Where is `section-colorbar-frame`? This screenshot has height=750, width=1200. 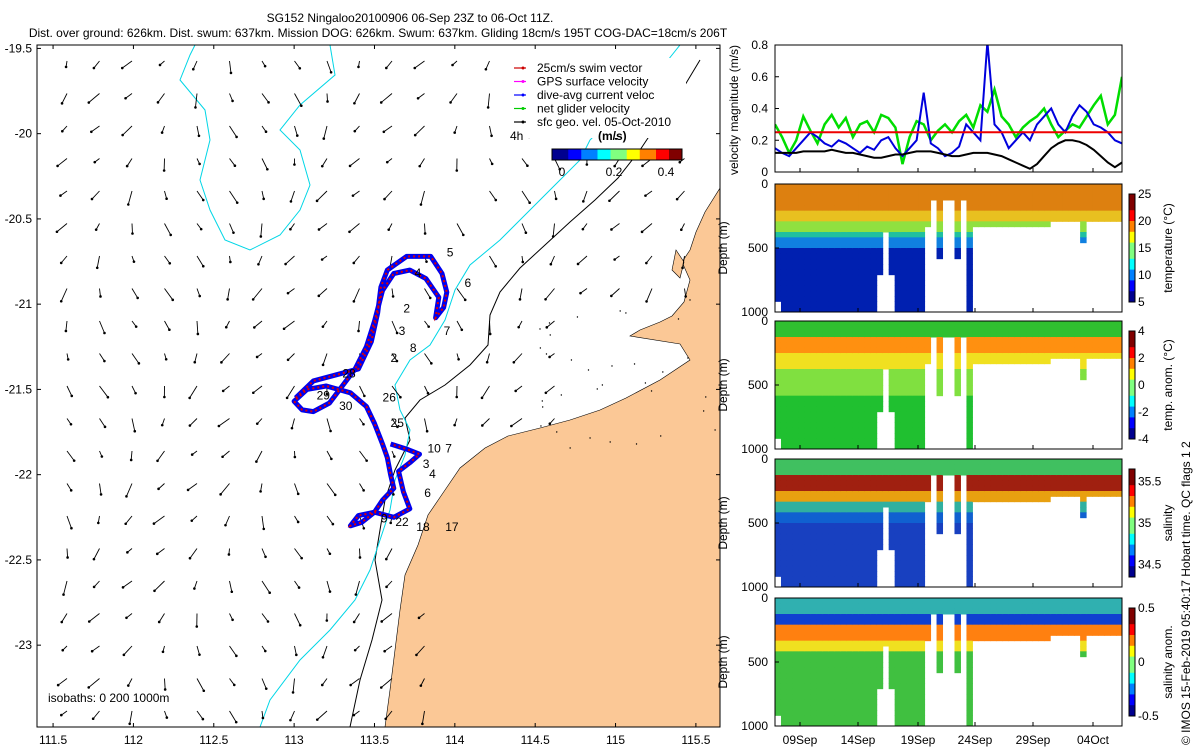
section-colorbar-frame is located at coordinates (1132, 662).